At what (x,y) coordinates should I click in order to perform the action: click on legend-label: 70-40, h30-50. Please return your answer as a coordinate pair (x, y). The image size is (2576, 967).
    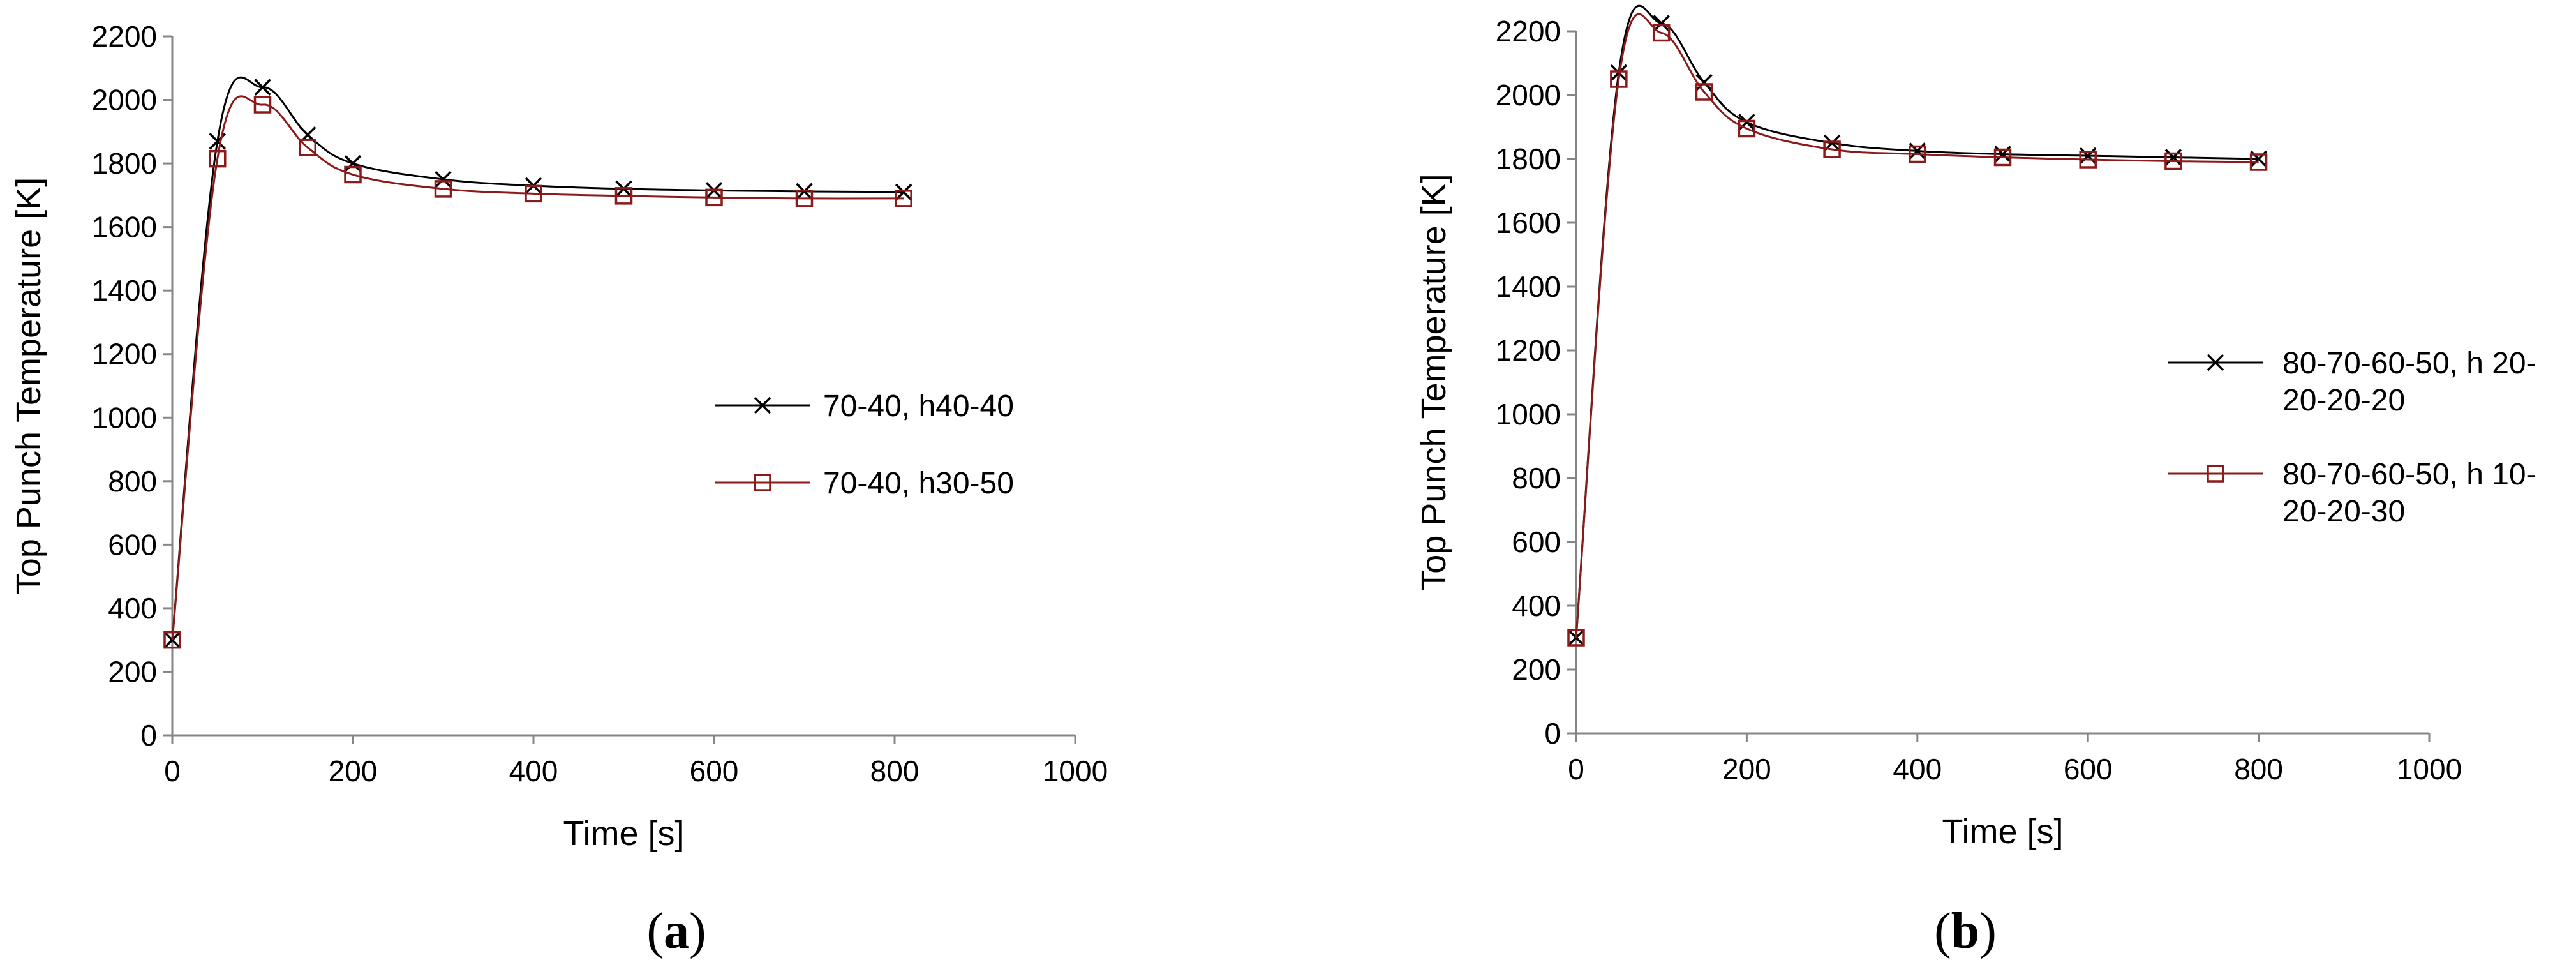
    Looking at the image, I should click on (918, 483).